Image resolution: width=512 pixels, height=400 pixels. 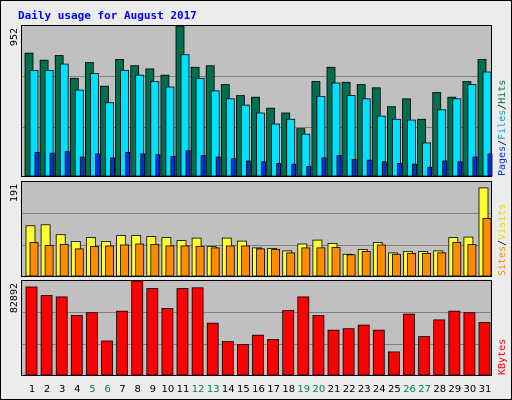 I want to click on x-tick-label-day-27: 27, so click(x=424, y=389).